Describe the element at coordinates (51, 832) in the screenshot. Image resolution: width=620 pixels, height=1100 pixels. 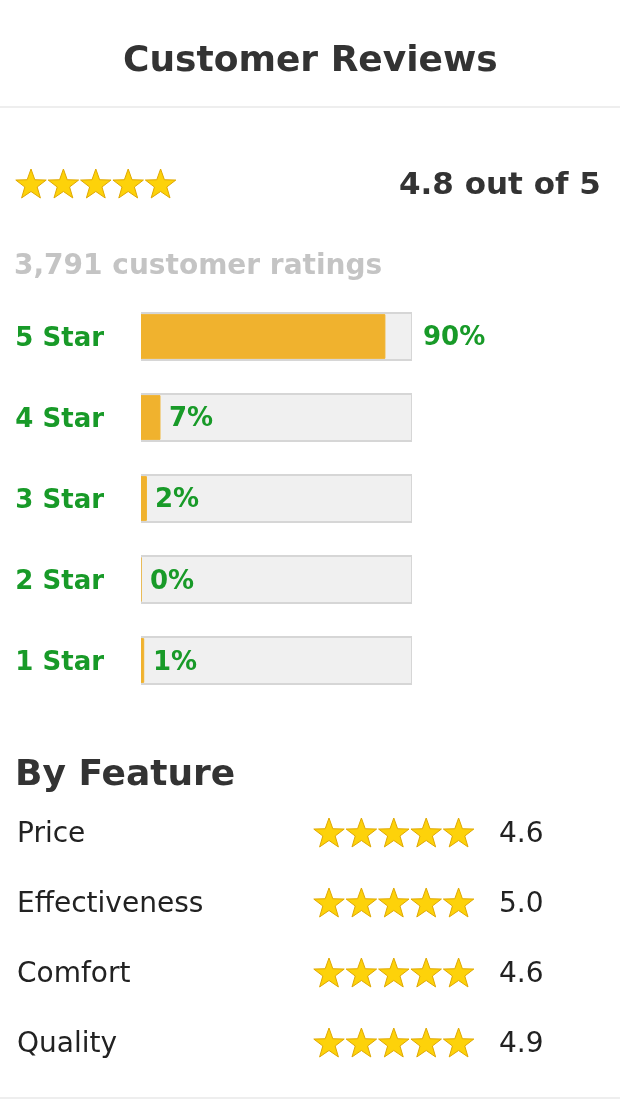
I see `category: Price` at that location.